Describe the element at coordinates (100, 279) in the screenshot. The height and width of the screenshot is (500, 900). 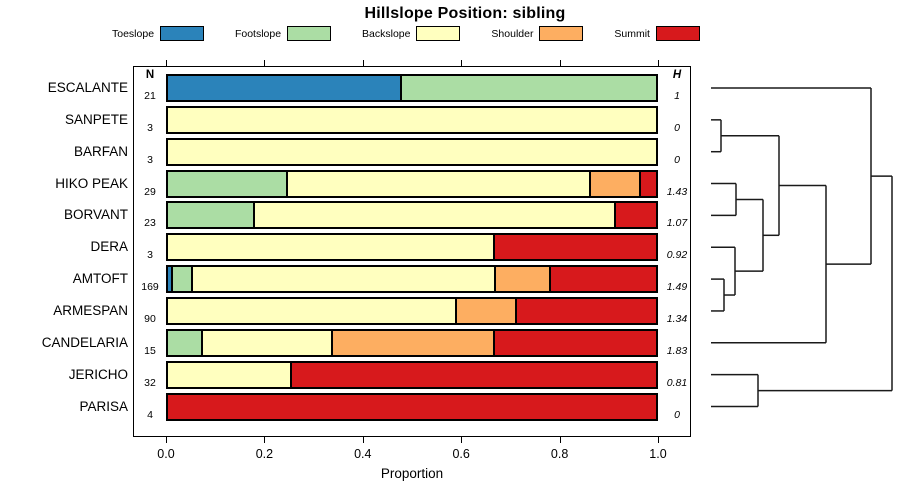
I see `row-label: AMTOFT` at that location.